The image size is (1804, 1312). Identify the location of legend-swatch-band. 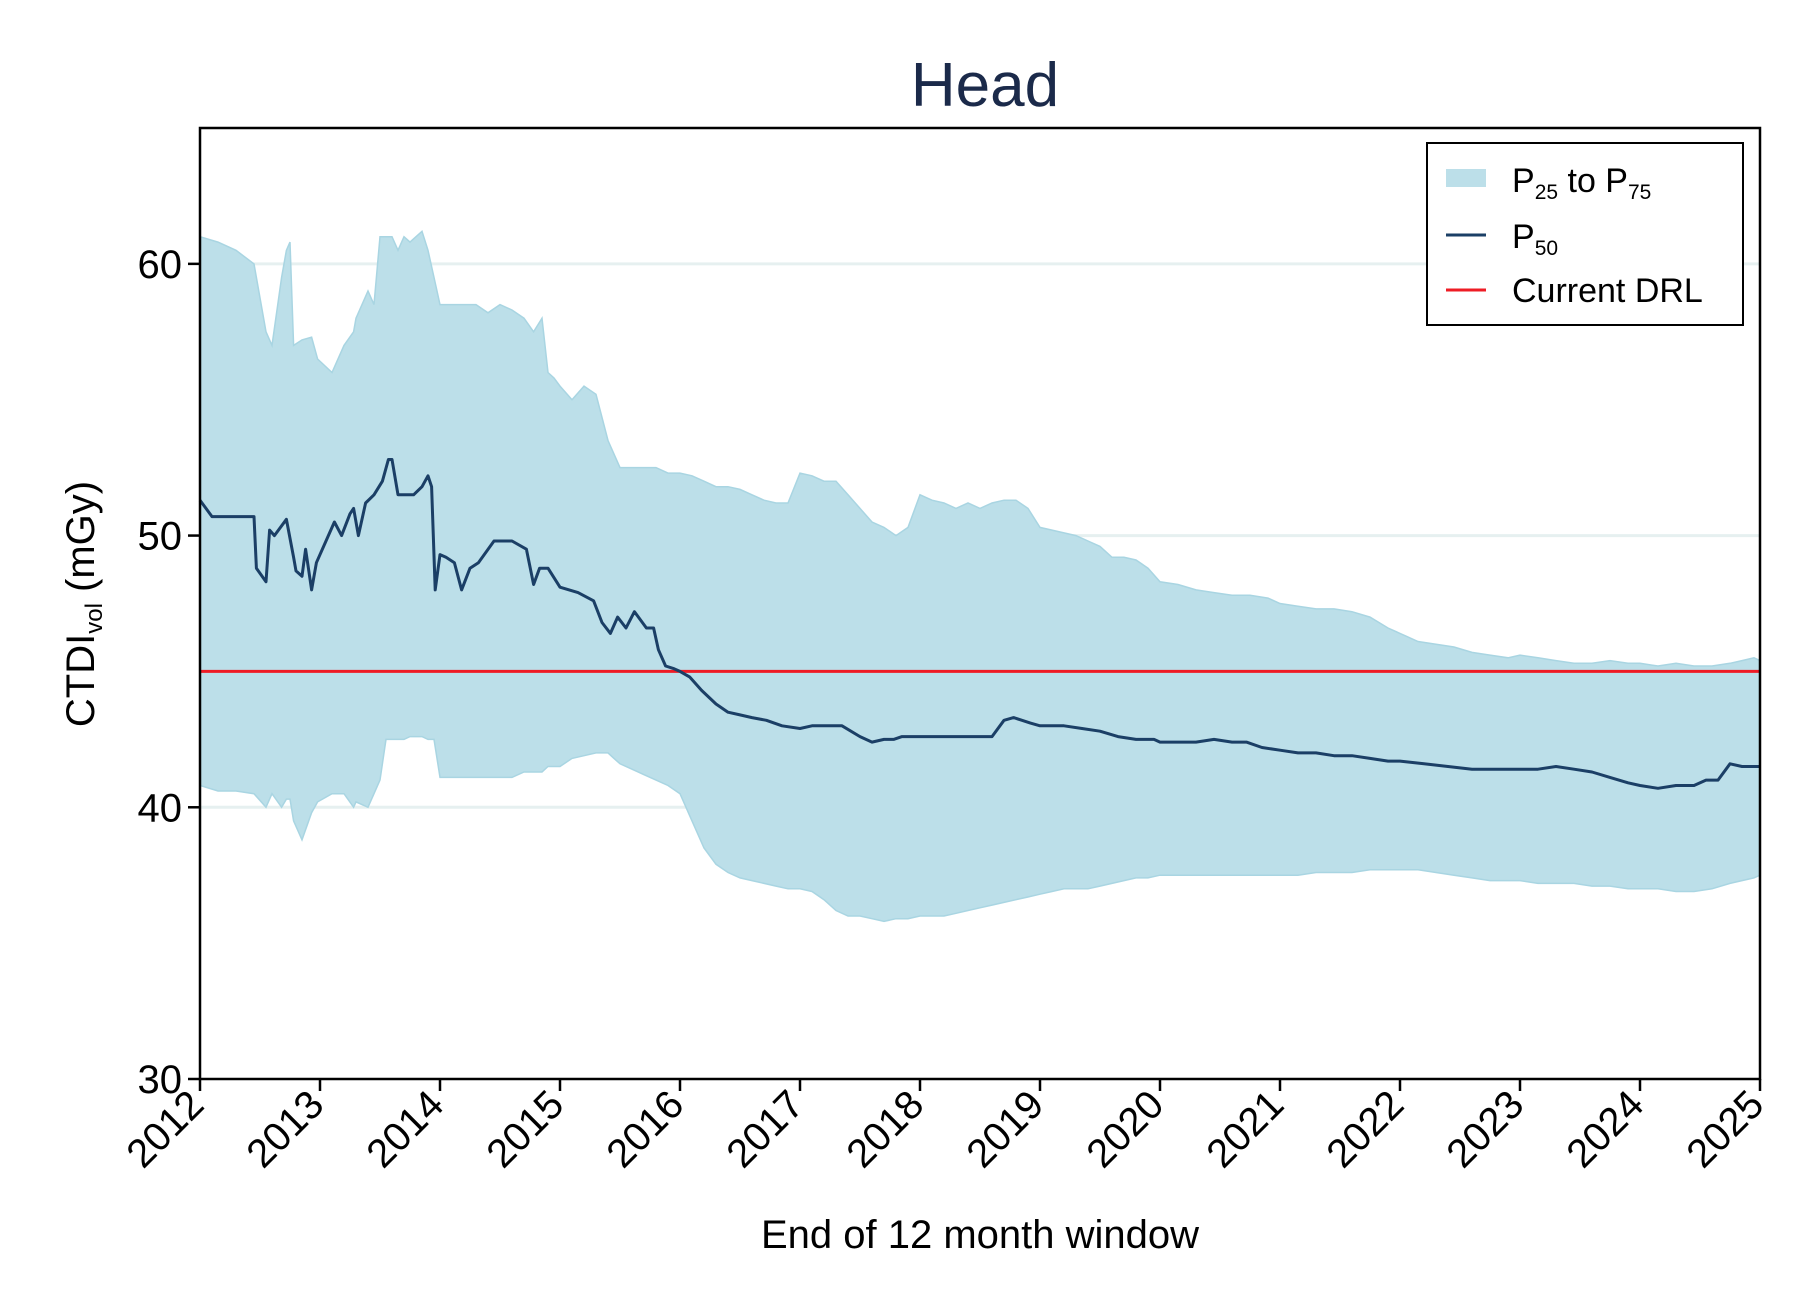
(1466, 178).